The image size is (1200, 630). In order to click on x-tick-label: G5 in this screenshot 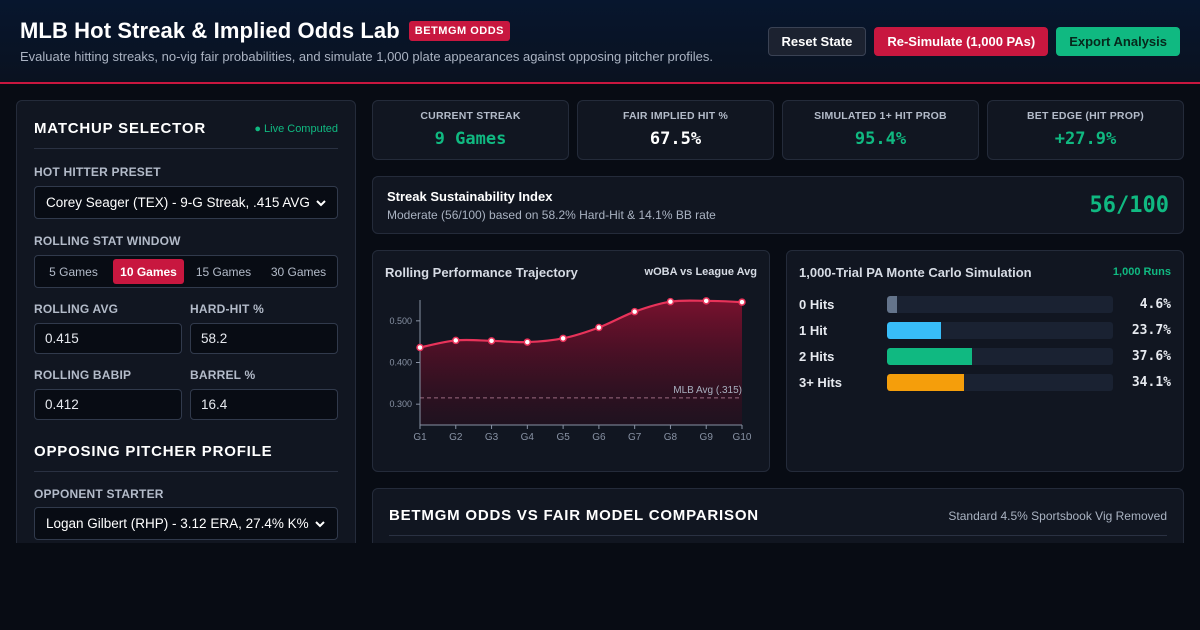, I will do `click(563, 437)`.